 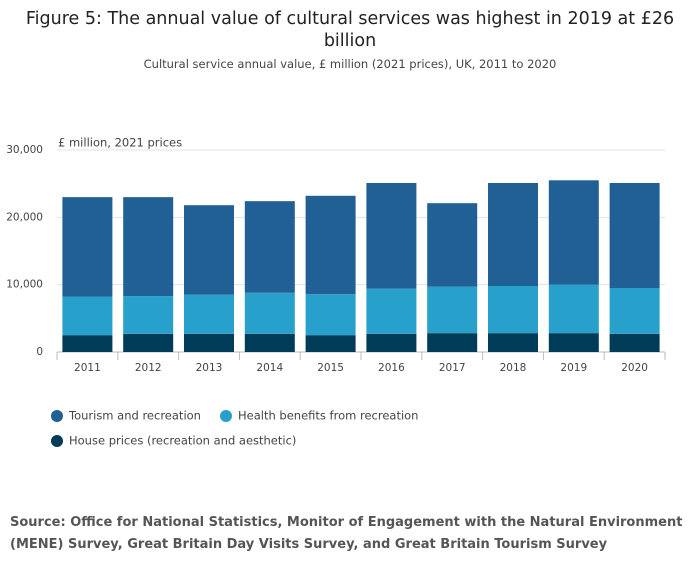 What do you see at coordinates (513, 368) in the screenshot?
I see `x-tick-label: 2018` at bounding box center [513, 368].